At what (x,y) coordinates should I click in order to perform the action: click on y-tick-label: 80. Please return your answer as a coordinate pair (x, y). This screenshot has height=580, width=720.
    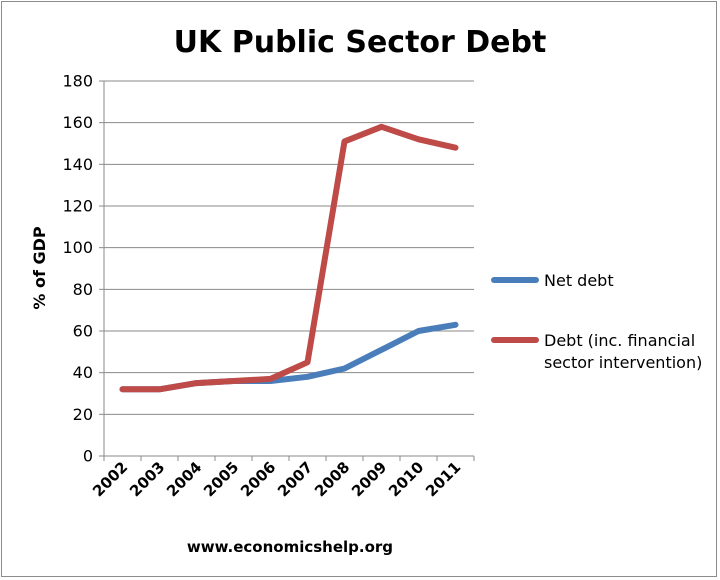
    Looking at the image, I should click on (83, 289).